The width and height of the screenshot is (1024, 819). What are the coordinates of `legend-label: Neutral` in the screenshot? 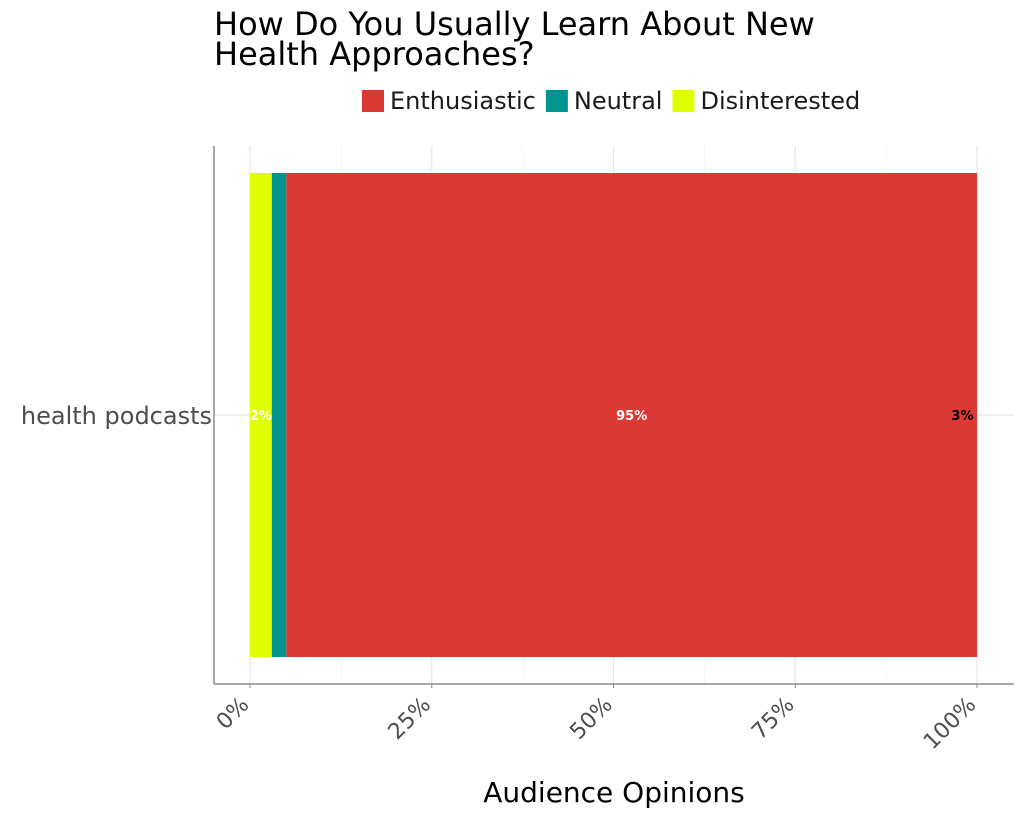 It's located at (618, 101).